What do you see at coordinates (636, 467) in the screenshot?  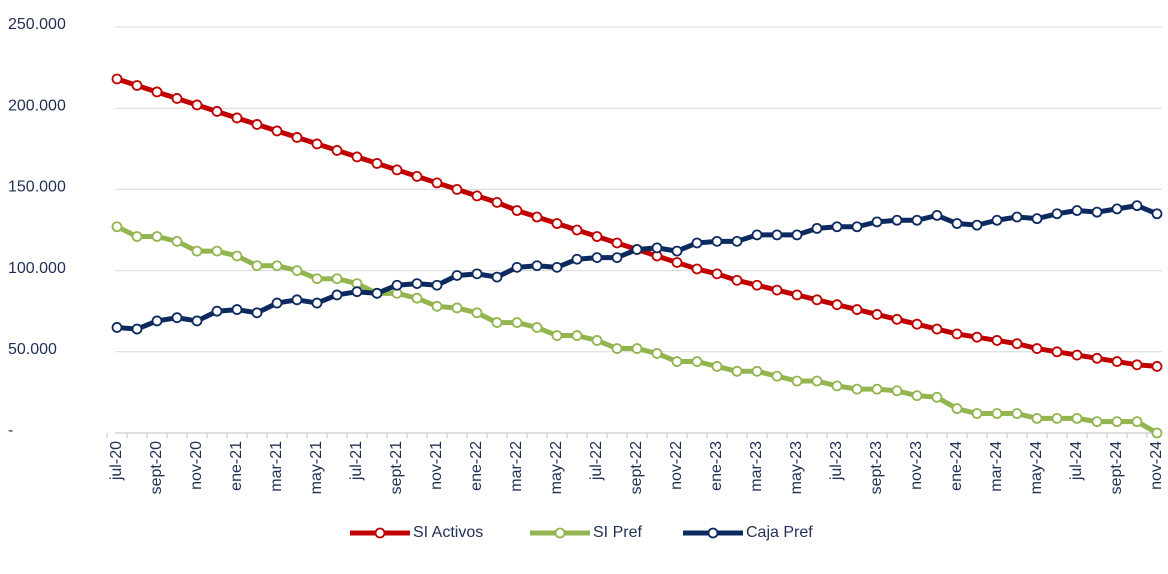 I see `x-tick-label: sept-22` at bounding box center [636, 467].